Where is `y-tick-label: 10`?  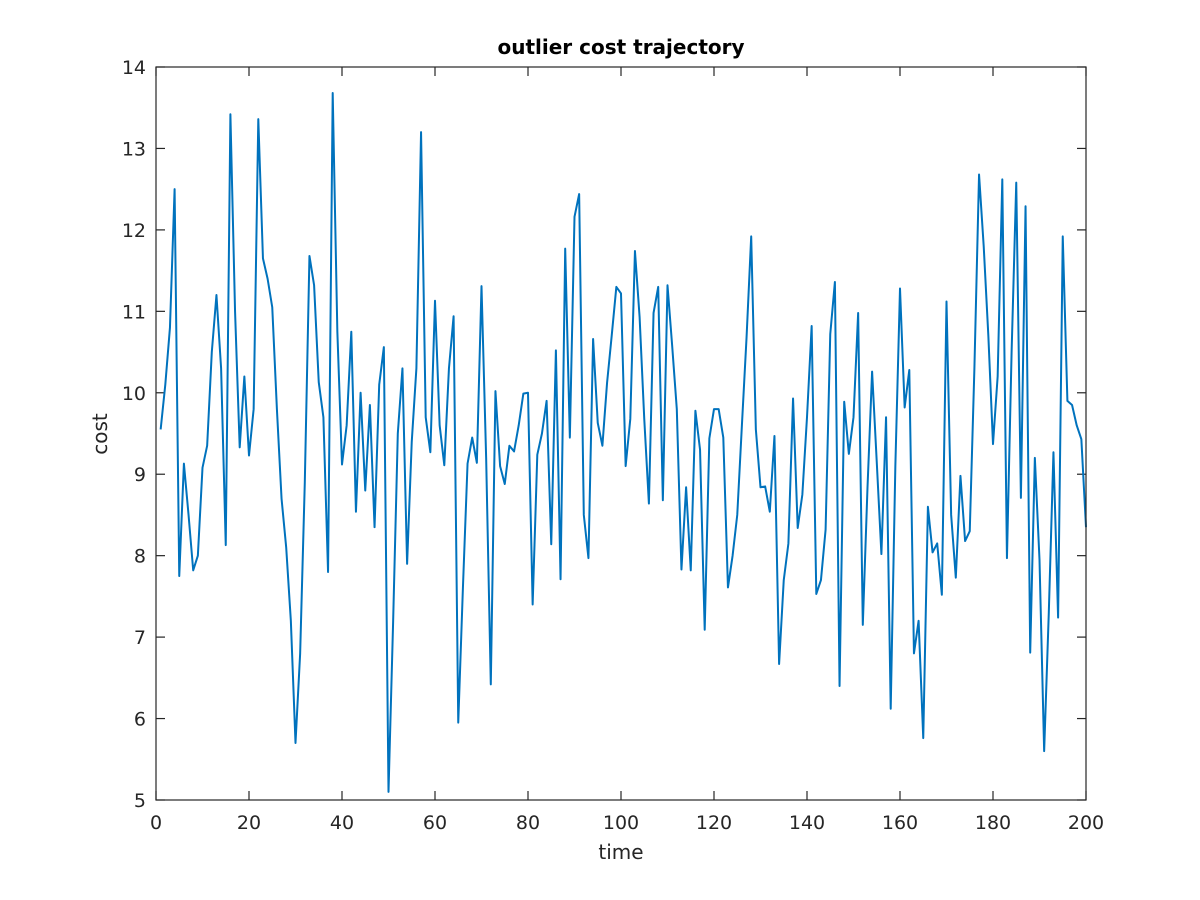
y-tick-label: 10 is located at coordinates (134, 394).